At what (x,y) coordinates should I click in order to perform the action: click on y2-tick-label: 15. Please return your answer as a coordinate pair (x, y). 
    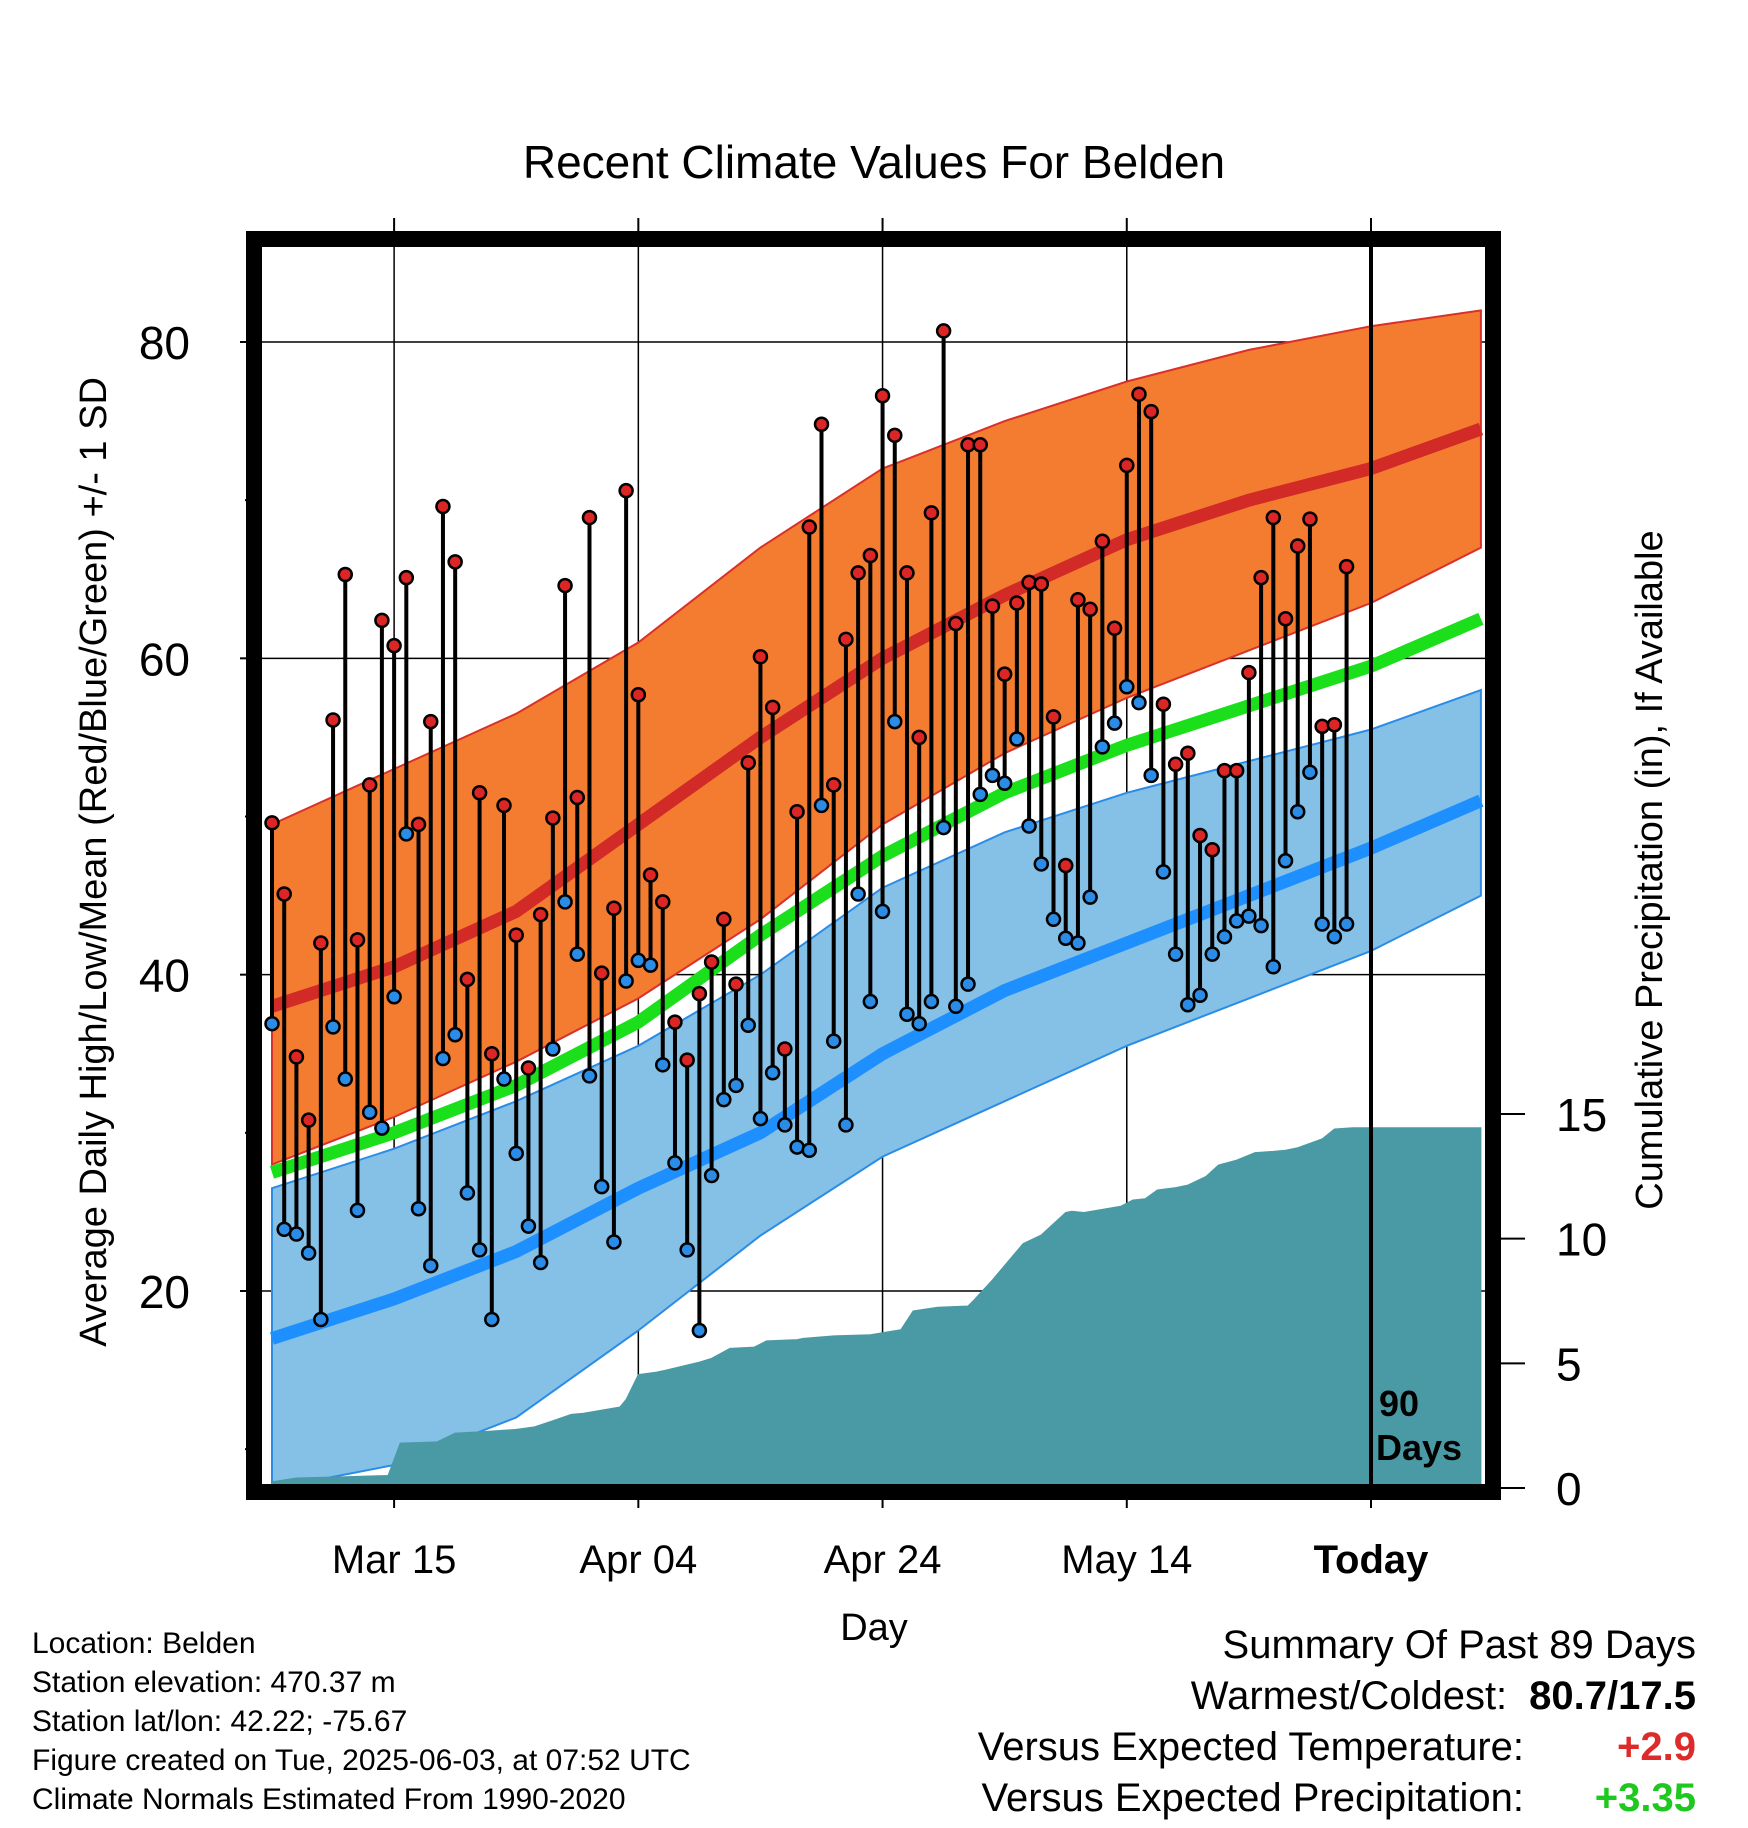
    Looking at the image, I should click on (1581, 1115).